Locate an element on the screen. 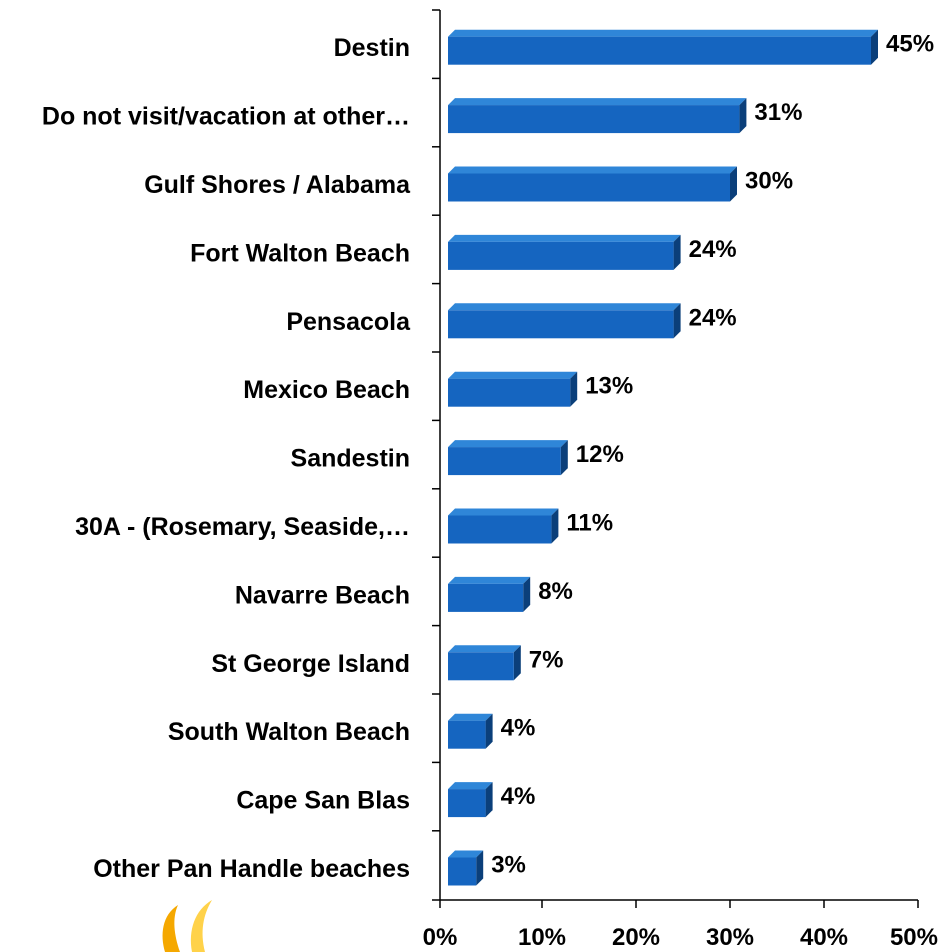 The image size is (943, 952). x-tick-label-0: 0% is located at coordinates (440, 937).